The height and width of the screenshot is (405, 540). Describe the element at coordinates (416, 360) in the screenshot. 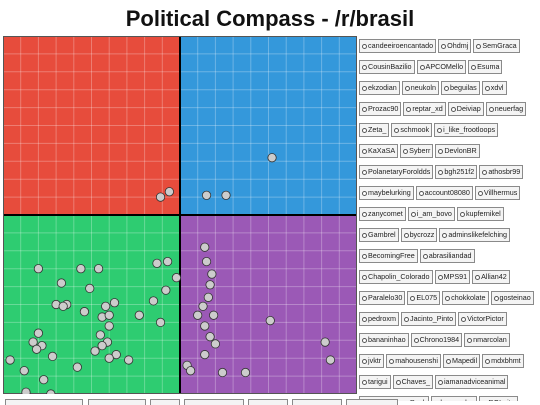

I see `user-name: mahousenshi` at that location.